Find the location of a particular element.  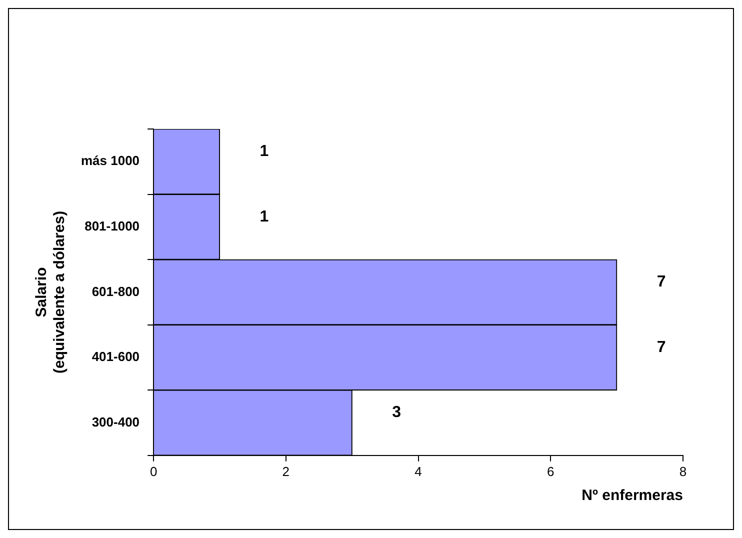

x-tick-label: 0 is located at coordinates (154, 471).